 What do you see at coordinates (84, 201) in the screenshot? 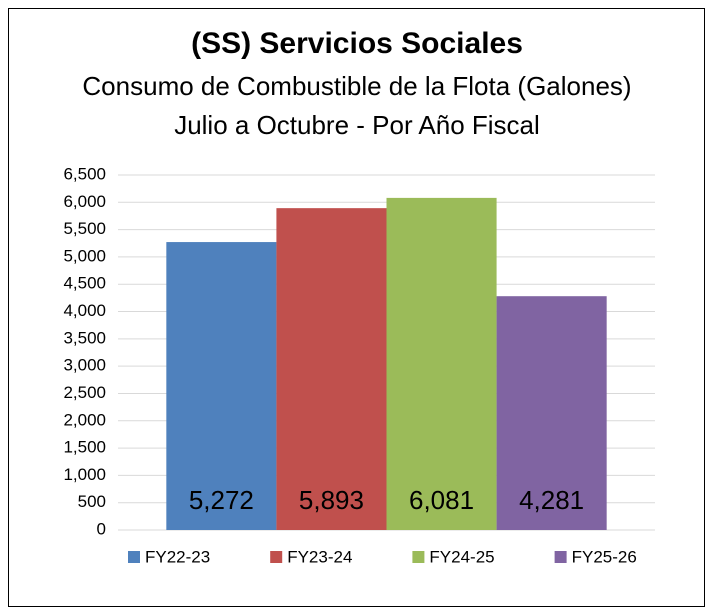
I see `y-tick-label: 6,000` at bounding box center [84, 201].